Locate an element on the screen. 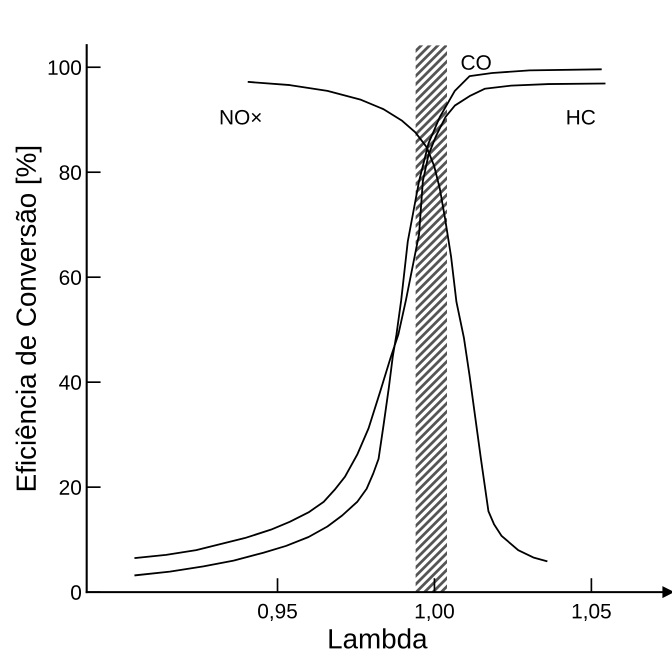 The image size is (672, 655). x-tick-label: 0,95 is located at coordinates (277, 612).